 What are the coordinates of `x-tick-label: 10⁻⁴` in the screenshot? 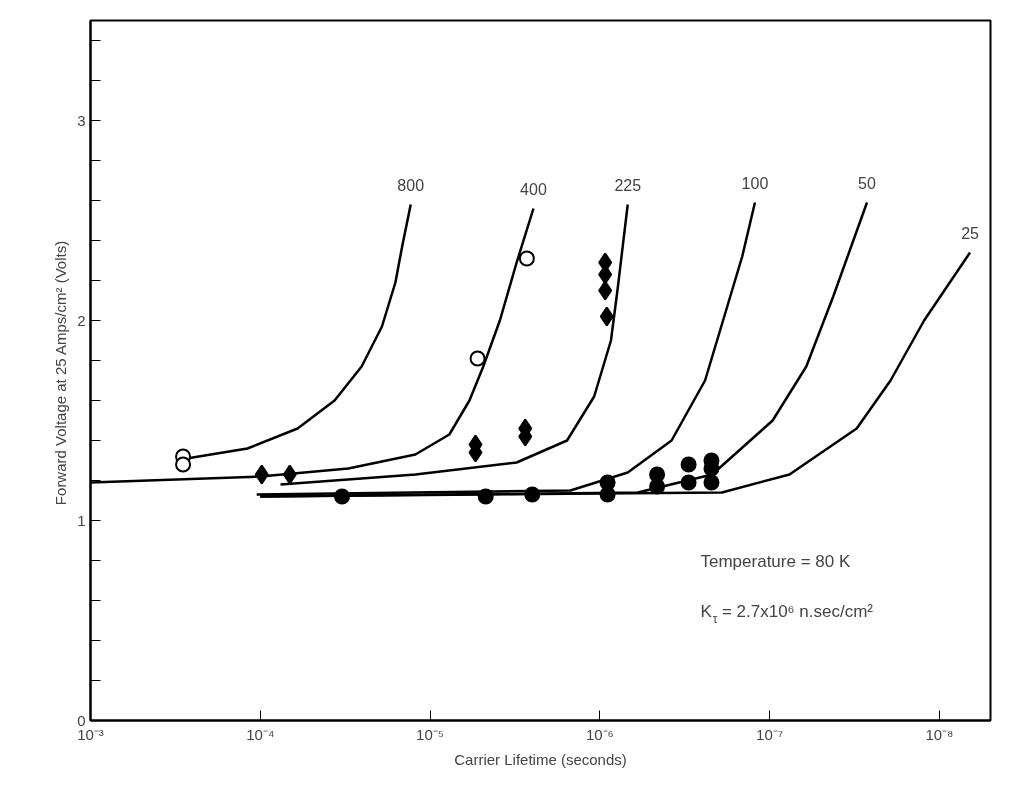 It's located at (260, 734).